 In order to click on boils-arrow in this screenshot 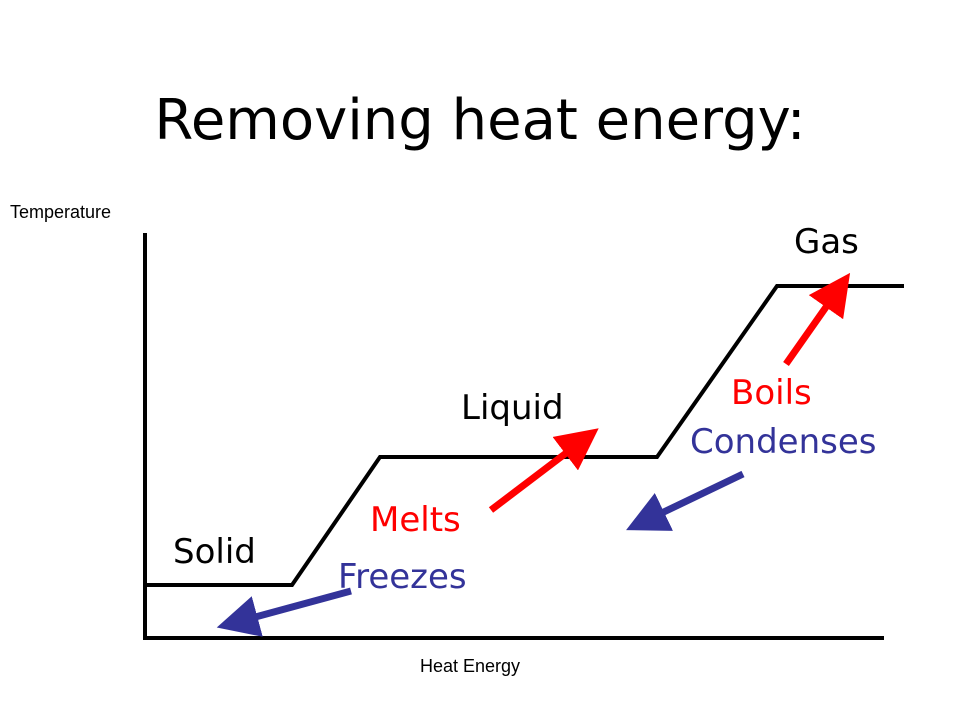, I will do `click(817, 319)`.